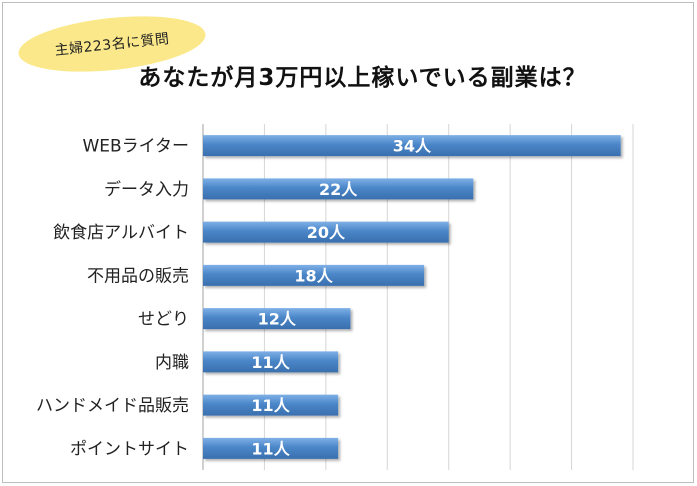 The height and width of the screenshot is (486, 697). I want to click on bar-value-label: 34人, so click(412, 146).